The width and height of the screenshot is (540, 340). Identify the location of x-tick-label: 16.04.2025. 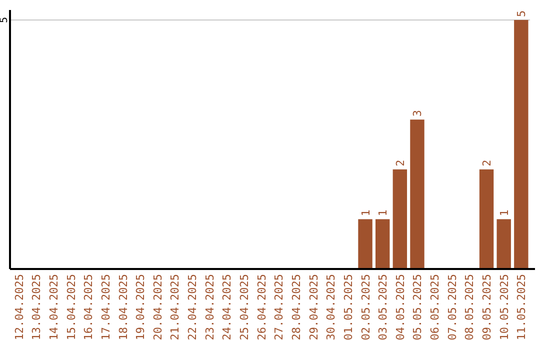
(89, 307).